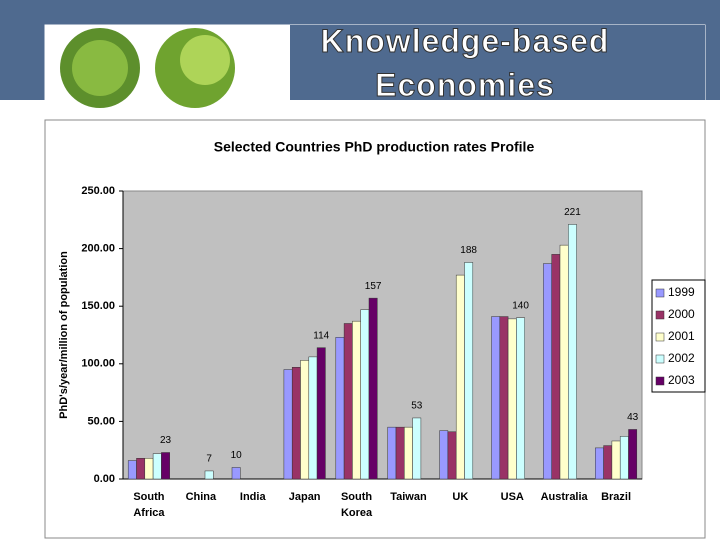 The width and height of the screenshot is (720, 540). What do you see at coordinates (252, 497) in the screenshot?
I see `x-tick-label: India` at bounding box center [252, 497].